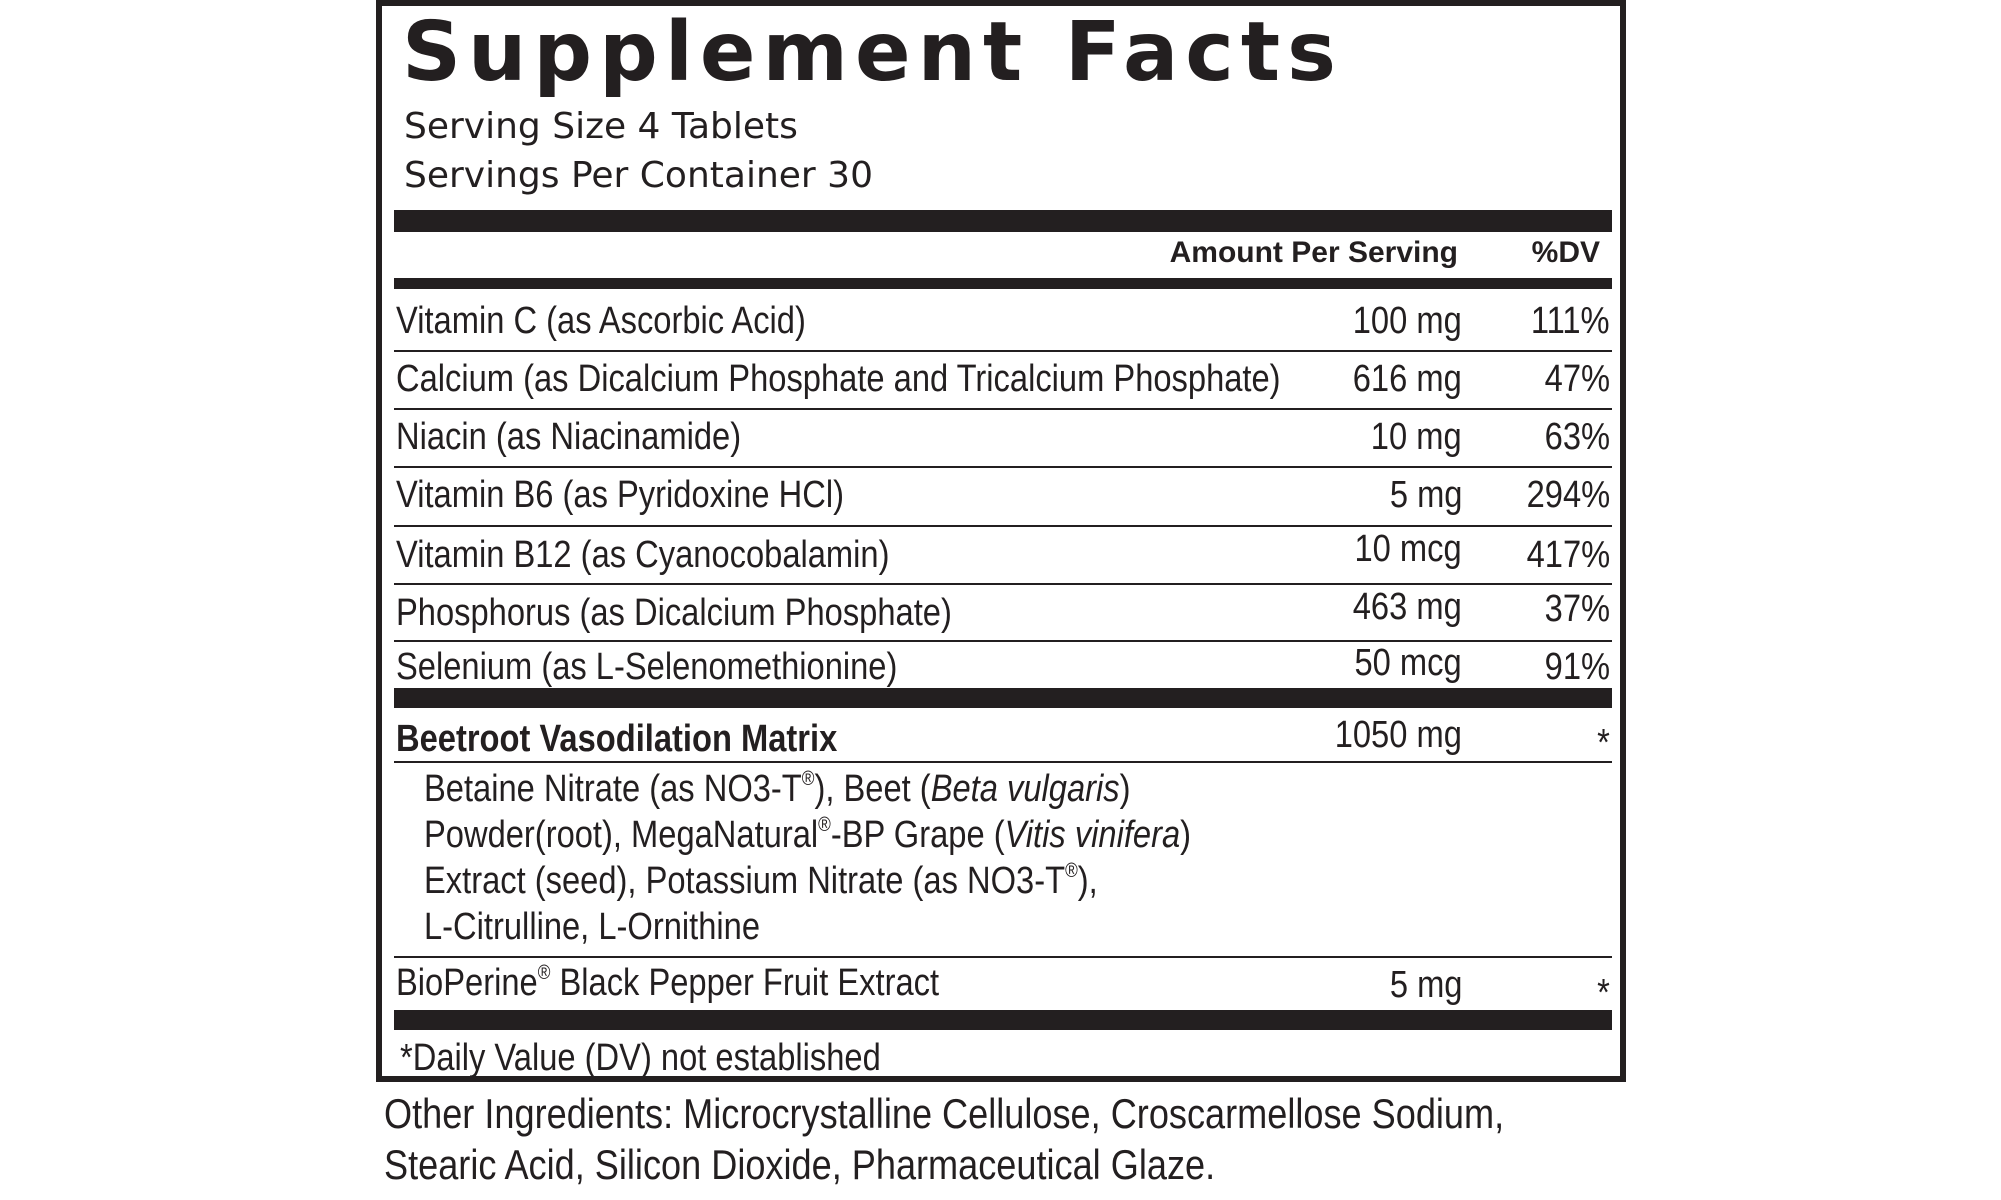 The image size is (2001, 1200). What do you see at coordinates (1577, 609) in the screenshot?
I see `nutrient-dv: 37%` at bounding box center [1577, 609].